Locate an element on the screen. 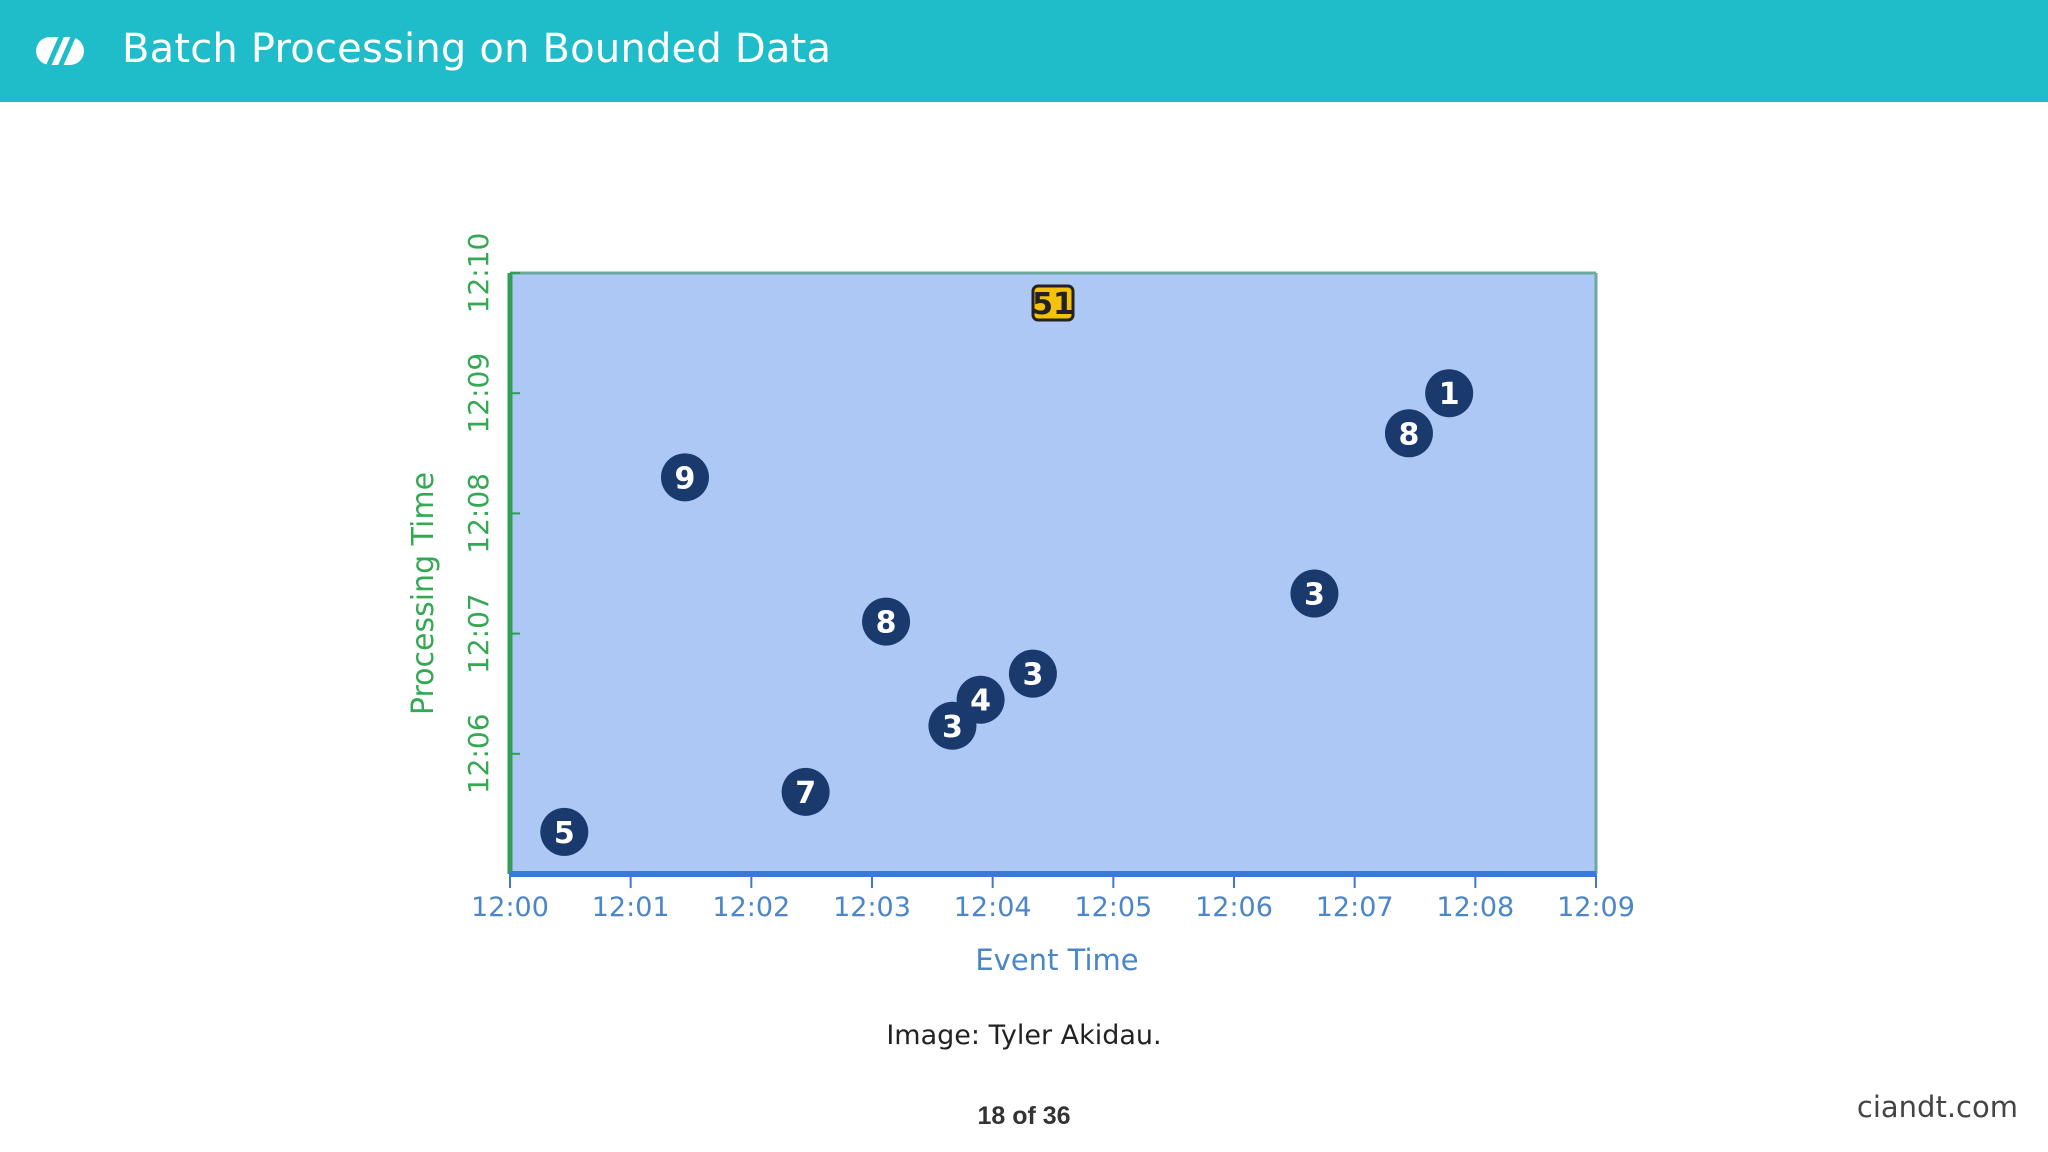 Image resolution: width=2048 pixels, height=1152 pixels. x-tick-label: 12:00 is located at coordinates (510, 907).